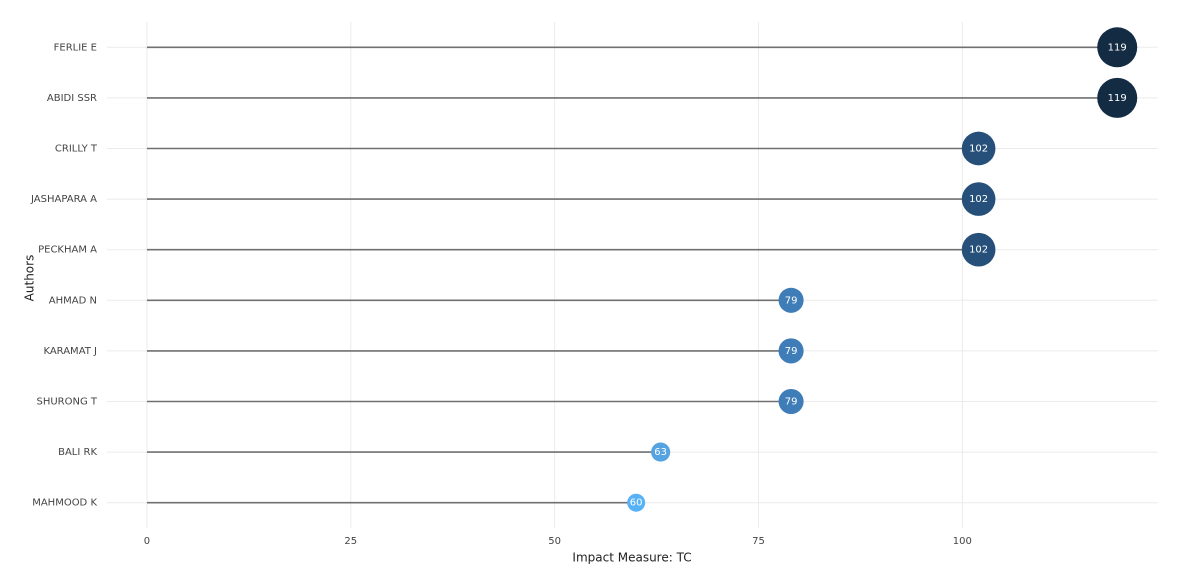 This screenshot has height=577, width=1178. What do you see at coordinates (631, 558) in the screenshot?
I see `x-axis-title: Impact Measure: TC` at bounding box center [631, 558].